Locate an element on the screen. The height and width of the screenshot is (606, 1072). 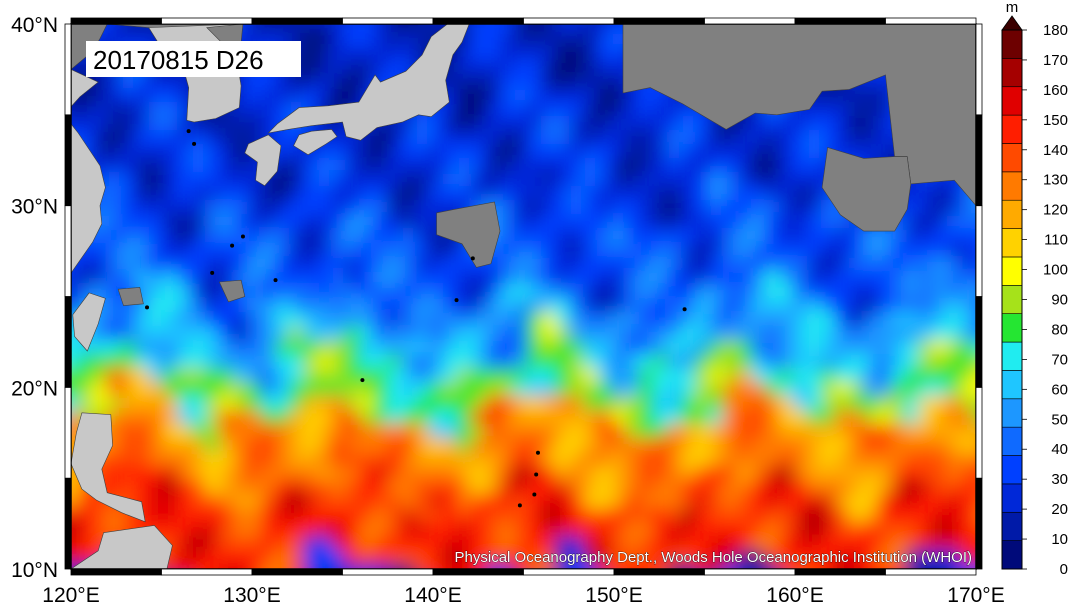
colorbar-label: 0 is located at coordinates (1064, 569).